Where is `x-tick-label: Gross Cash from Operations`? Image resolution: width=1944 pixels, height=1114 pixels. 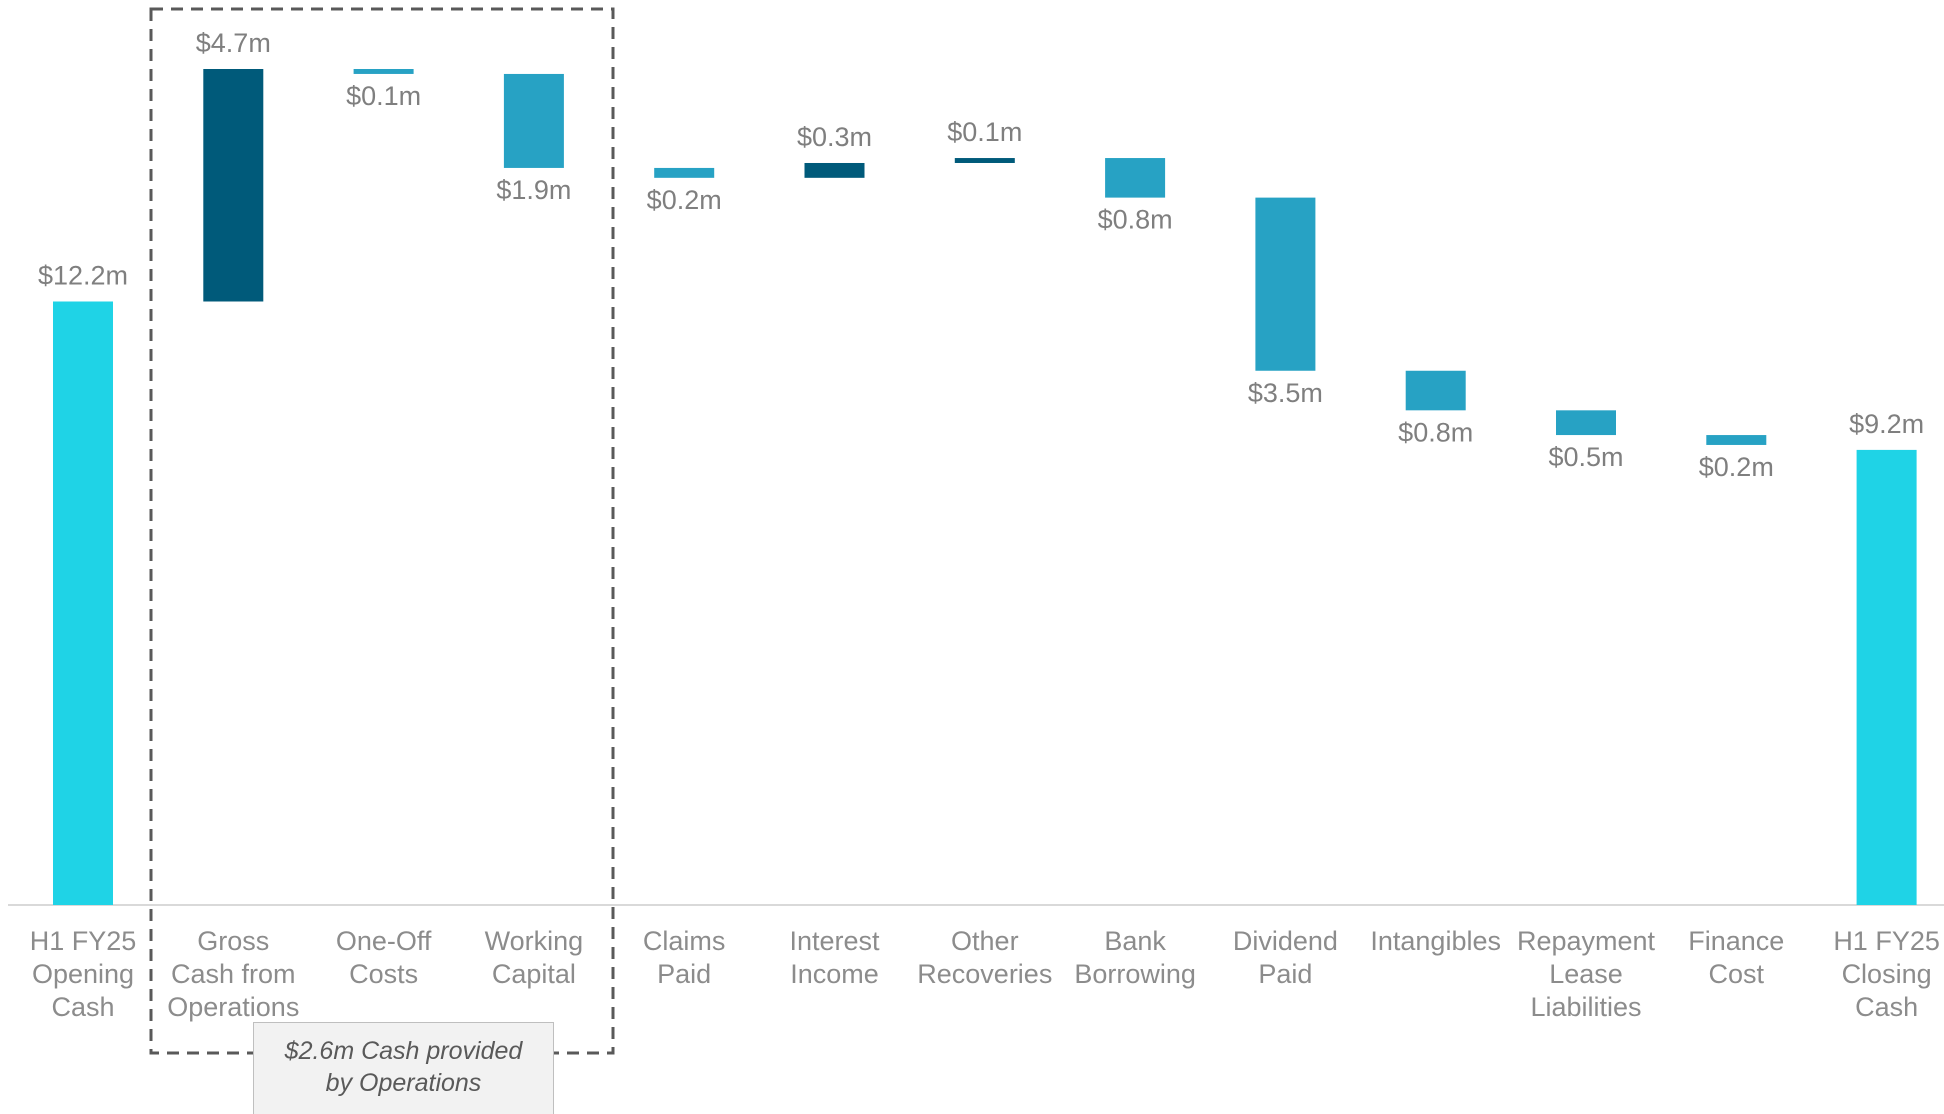
x-tick-label: Gross Cash from Operations is located at coordinates (233, 974).